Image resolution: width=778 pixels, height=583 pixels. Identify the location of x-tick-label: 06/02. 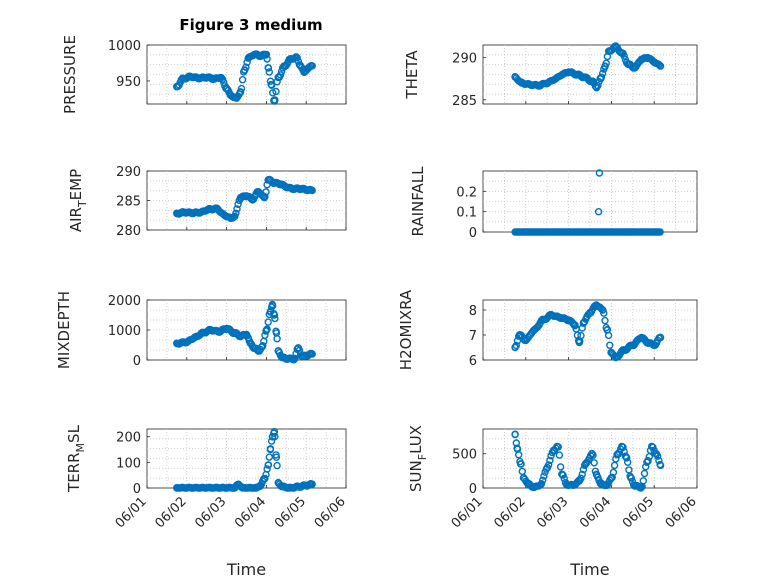
(171, 512).